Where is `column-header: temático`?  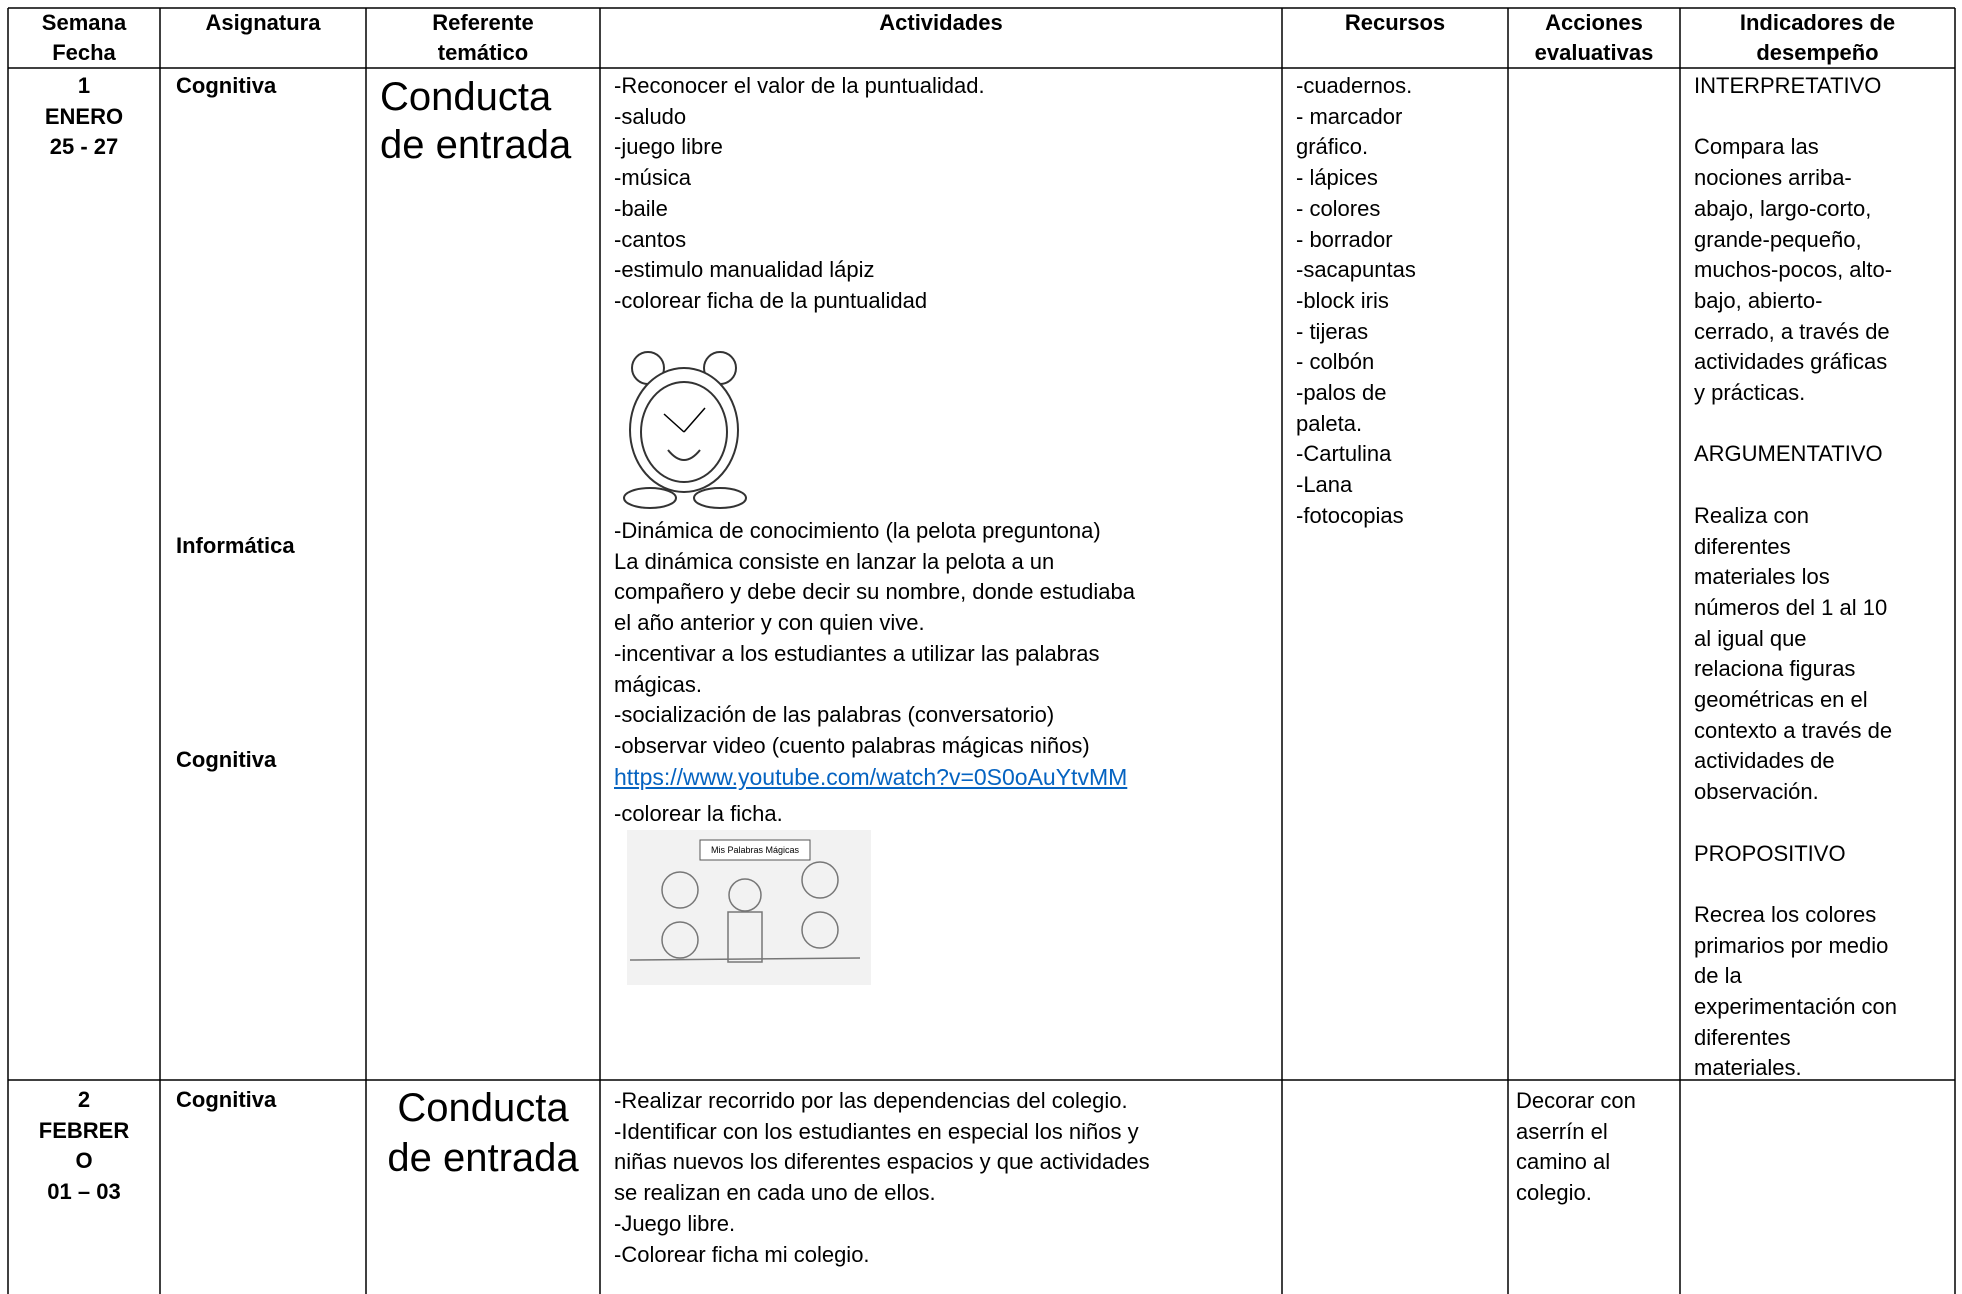
column-header: temático is located at coordinates (483, 52).